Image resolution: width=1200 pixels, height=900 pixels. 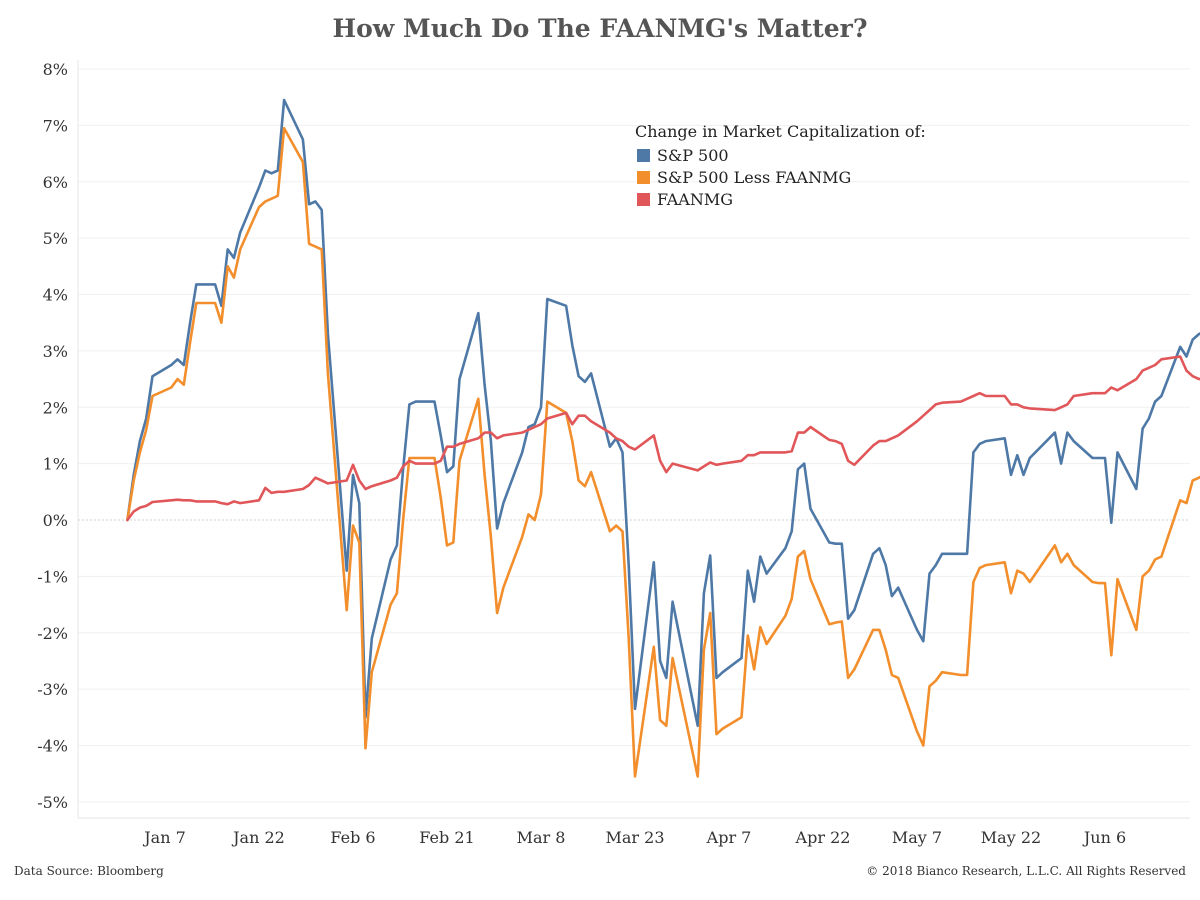 I want to click on x-tick-label: Apr 7, so click(x=729, y=837).